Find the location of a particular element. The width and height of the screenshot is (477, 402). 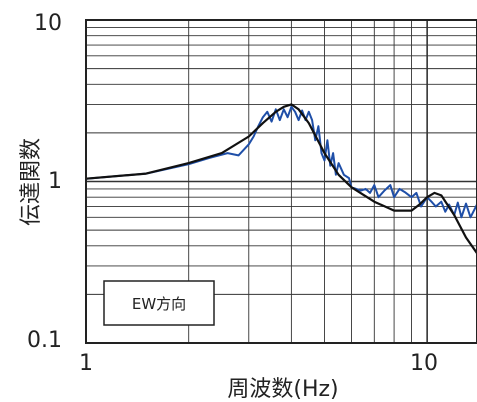

y-tick-label: 10 is located at coordinates (48, 23).